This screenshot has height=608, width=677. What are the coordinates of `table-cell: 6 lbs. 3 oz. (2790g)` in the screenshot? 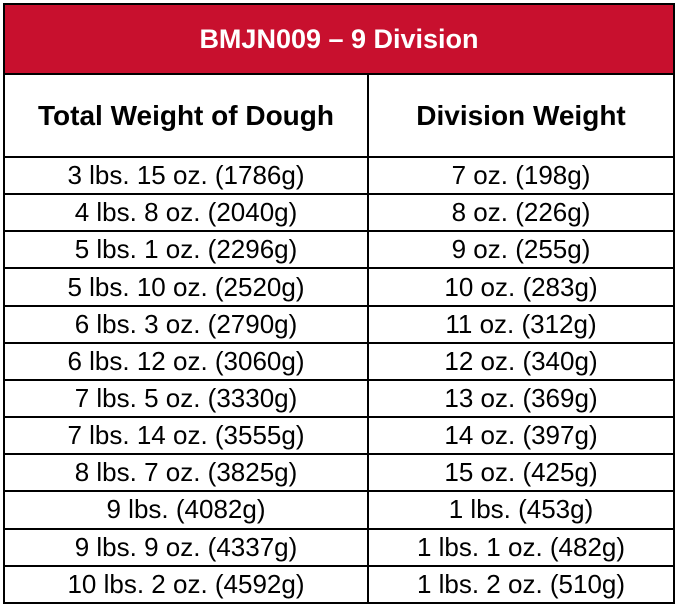 It's located at (186, 324).